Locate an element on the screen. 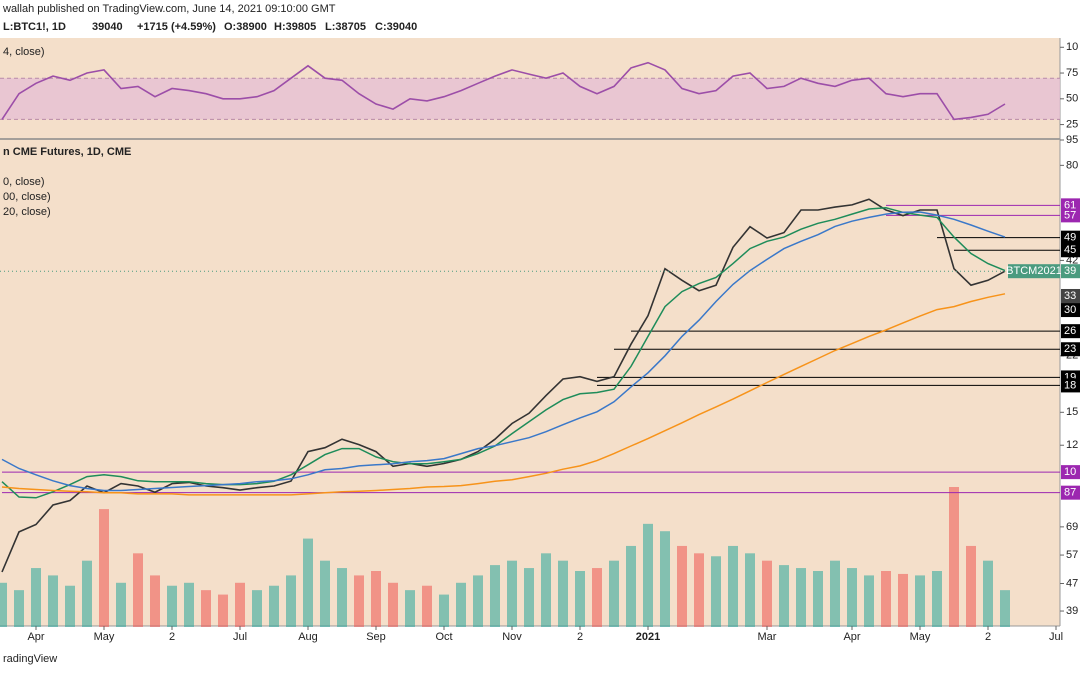  close: C:39040 is located at coordinates (396, 27).